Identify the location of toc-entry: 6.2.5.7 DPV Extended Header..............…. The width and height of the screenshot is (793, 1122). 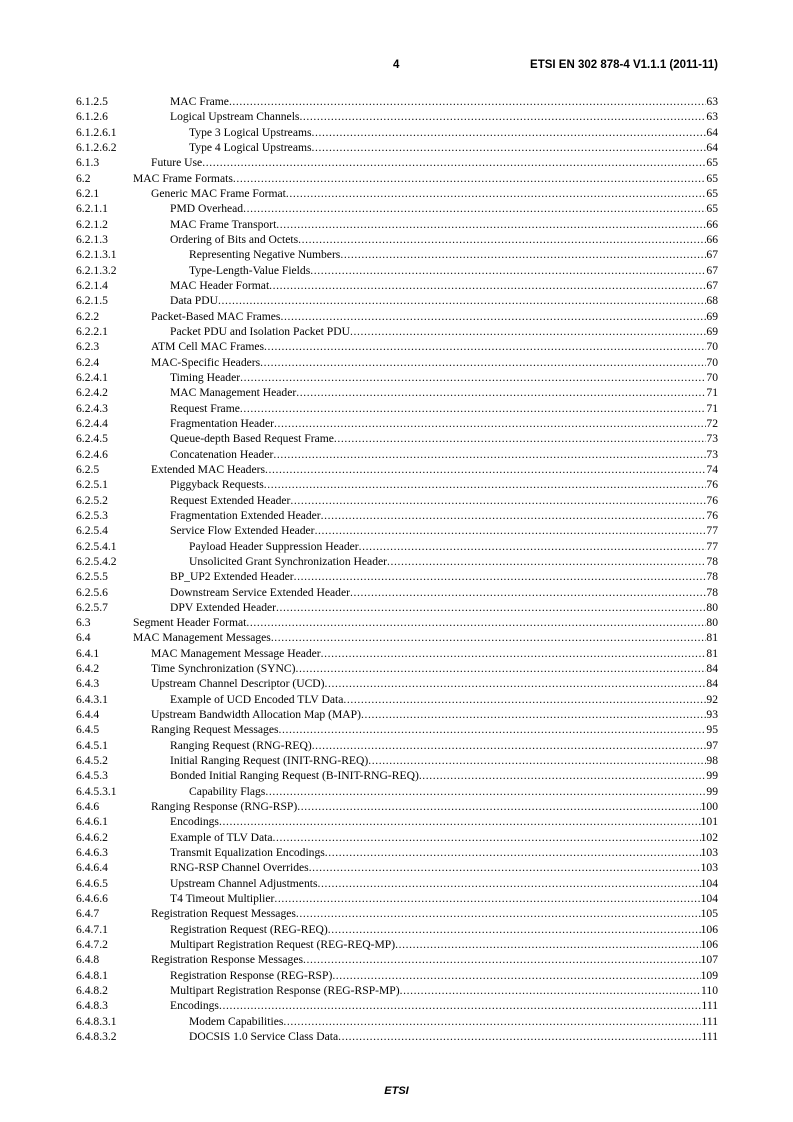
(397, 607).